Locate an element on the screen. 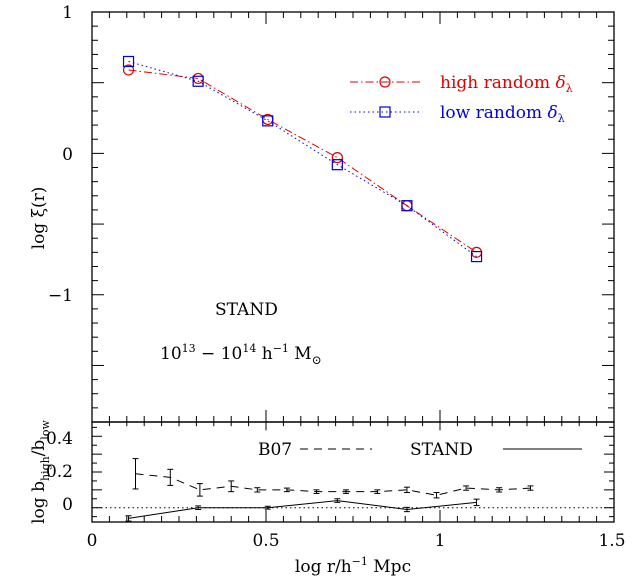 This screenshot has width=640, height=579. top-ytick-label-0: 0 is located at coordinates (67, 155).